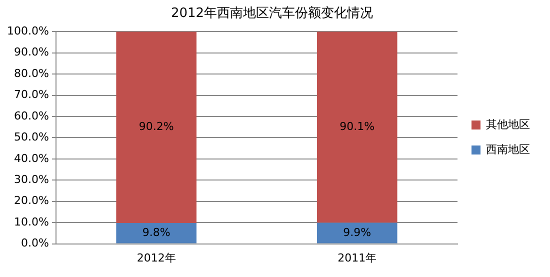  I want to click on legend-label: 西南地区, so click(508, 149).